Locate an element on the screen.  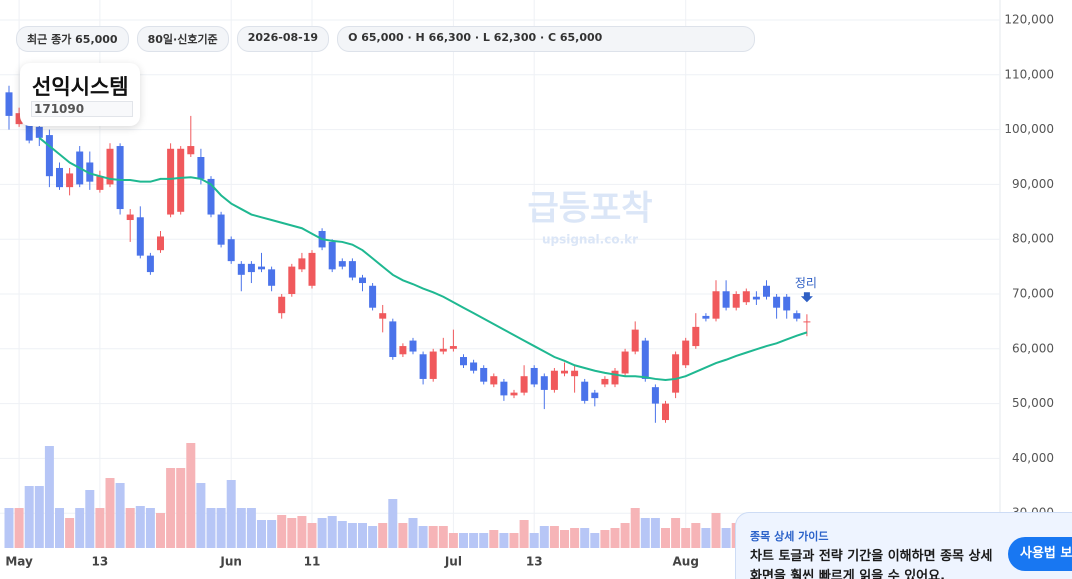
x-tick-label: May is located at coordinates (19, 562).